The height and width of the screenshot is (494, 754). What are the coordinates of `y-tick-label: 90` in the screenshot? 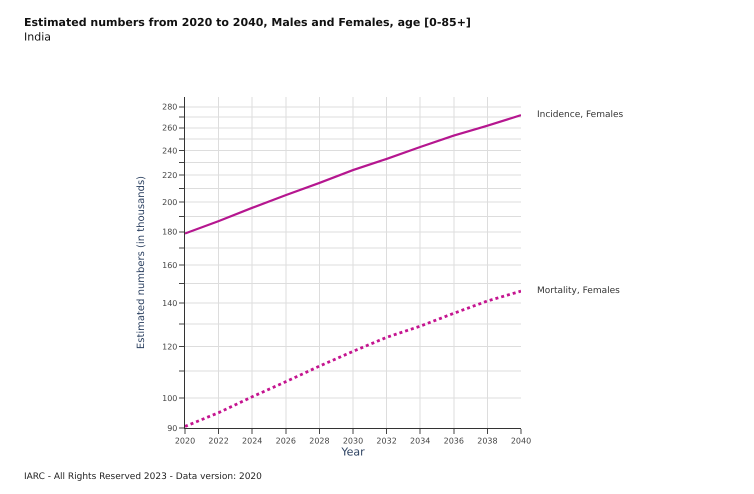 It's located at (172, 428).